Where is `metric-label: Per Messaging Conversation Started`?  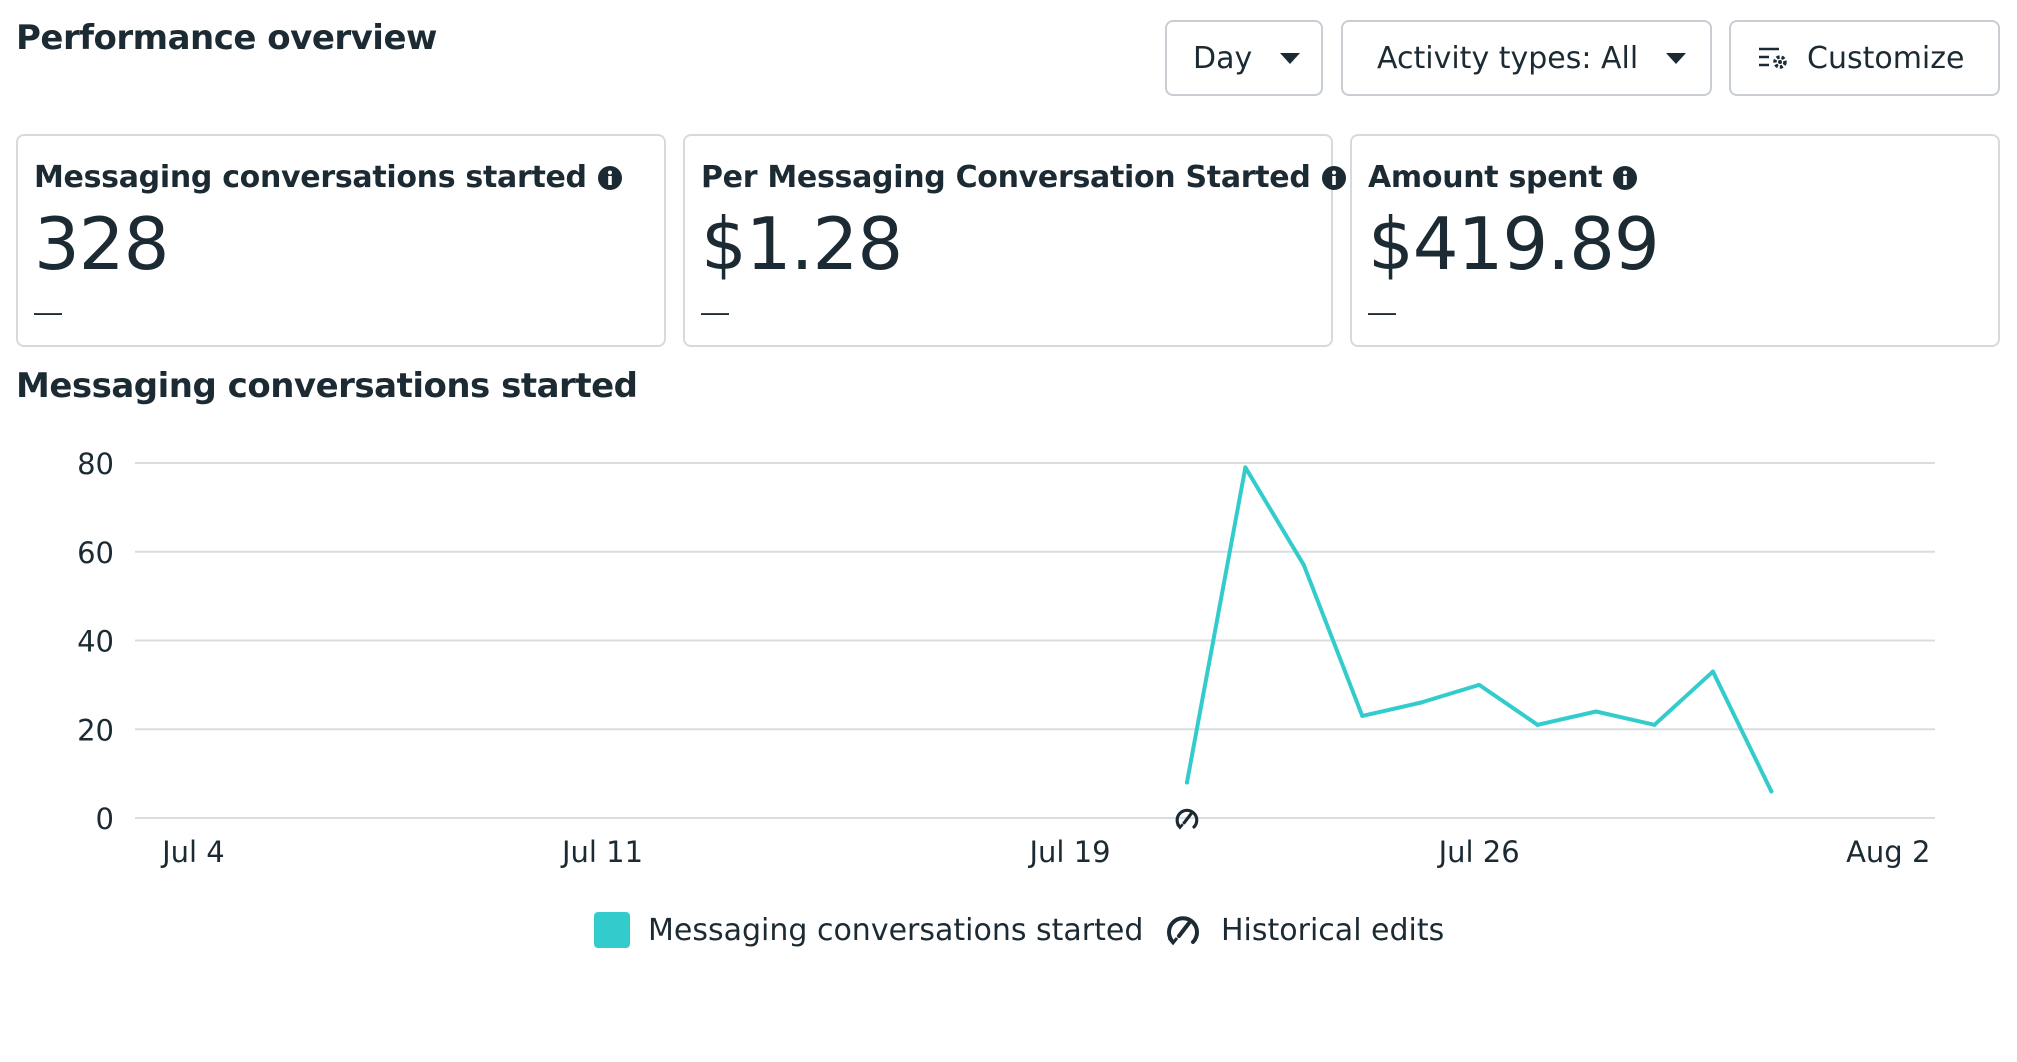 metric-label: Per Messaging Conversation Started is located at coordinates (1006, 177).